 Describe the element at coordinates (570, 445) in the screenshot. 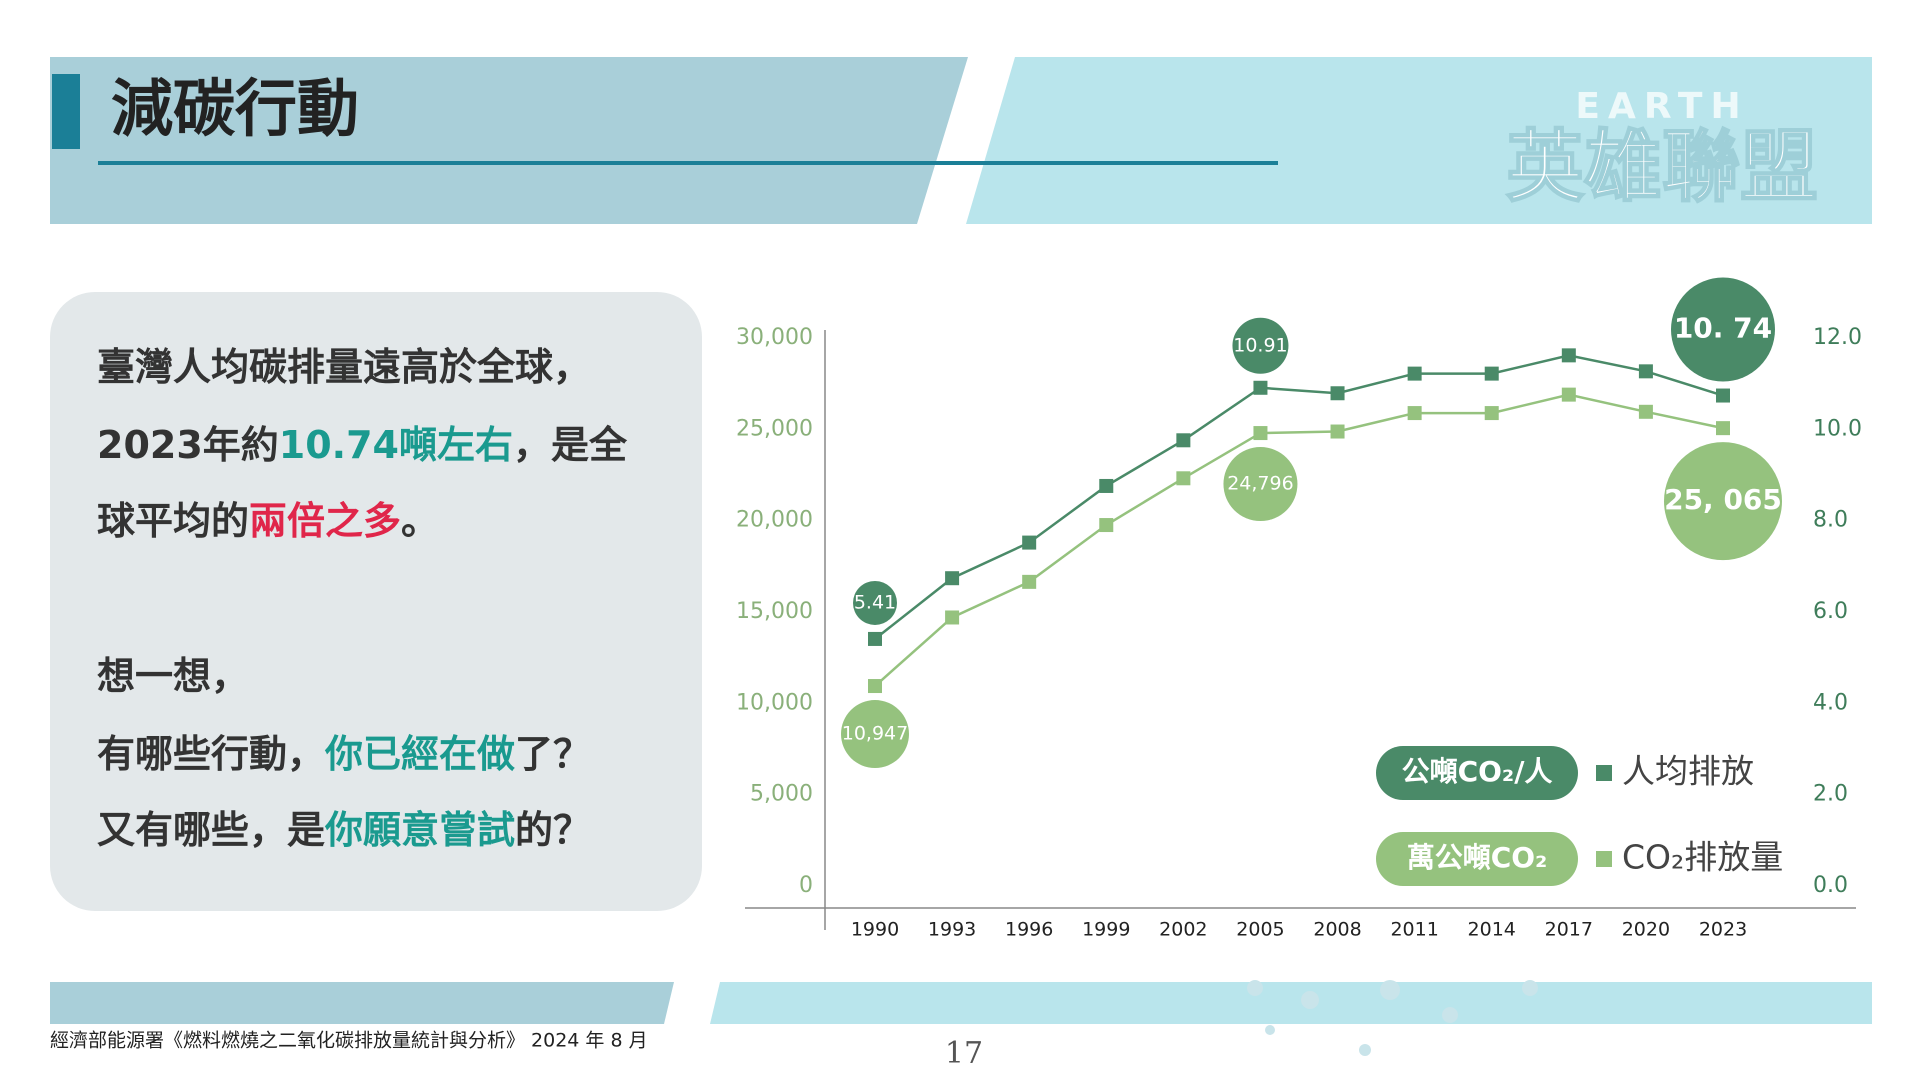

I see `text-segment: ，是全` at that location.